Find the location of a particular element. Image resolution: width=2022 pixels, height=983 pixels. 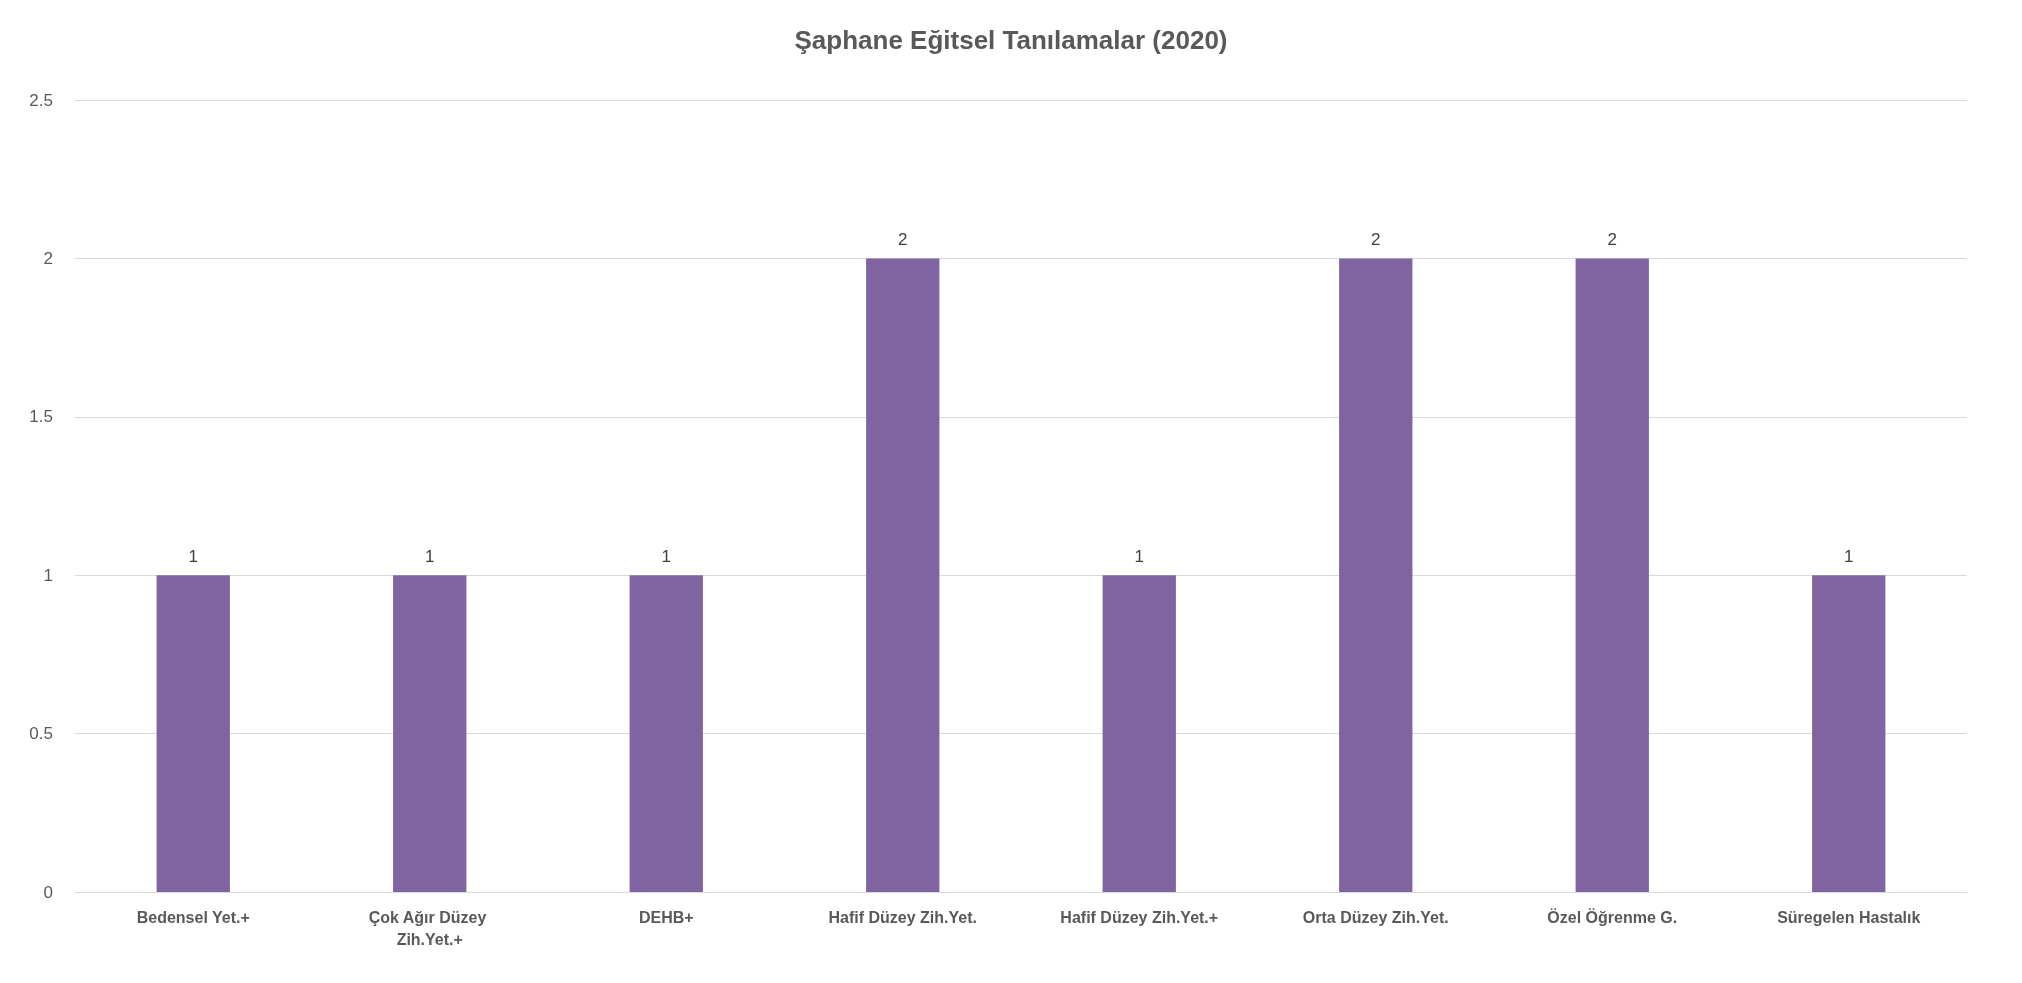

y-tick-label: 0.5 is located at coordinates (41, 734).